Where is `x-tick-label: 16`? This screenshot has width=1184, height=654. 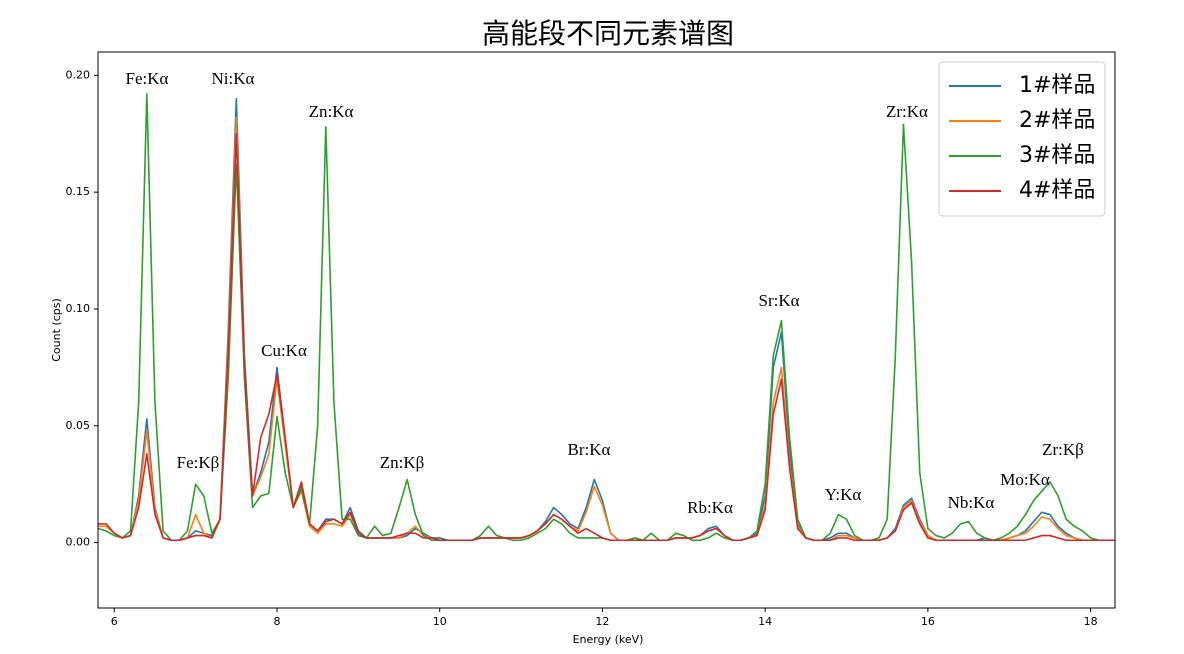 x-tick-label: 16 is located at coordinates (928, 621).